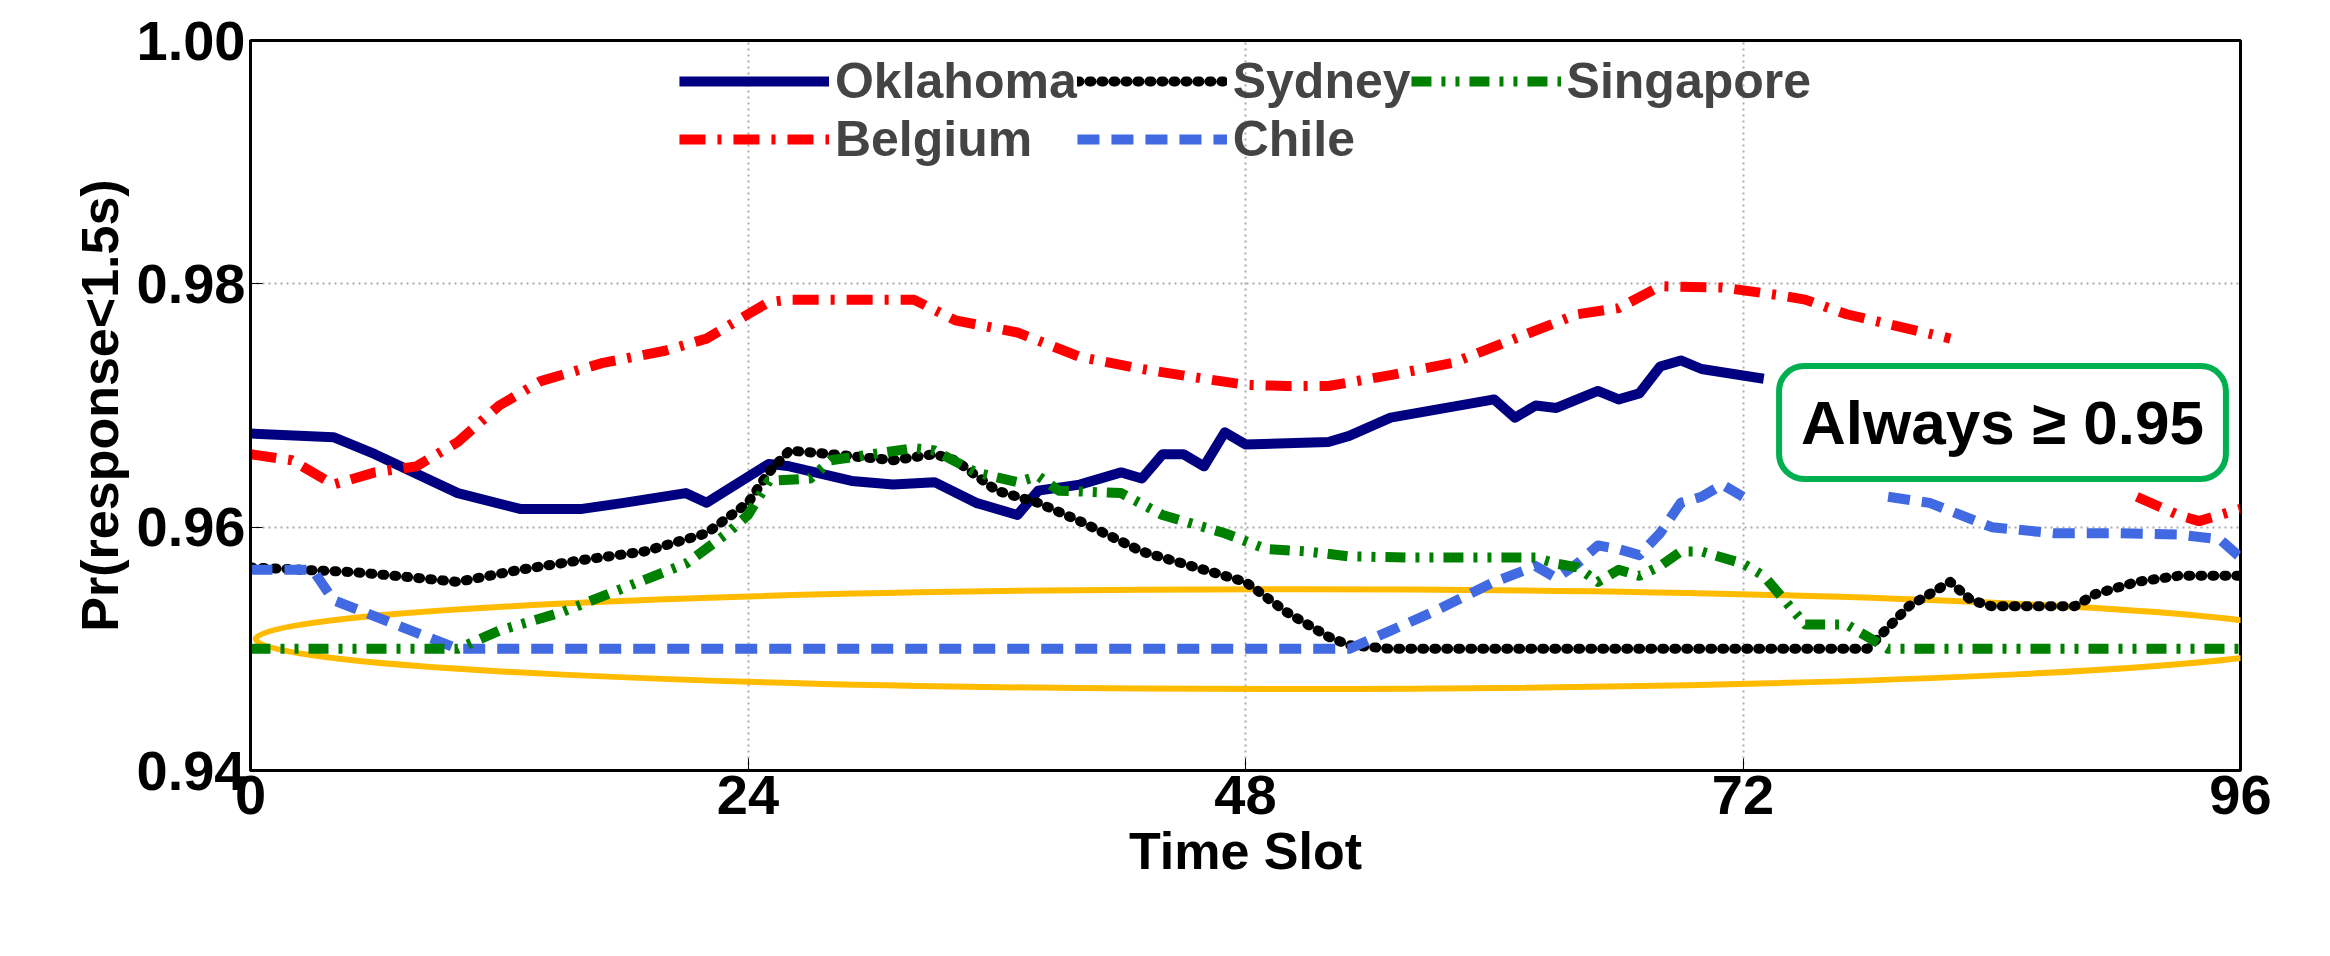 This screenshot has width=2330, height=956. What do you see at coordinates (1293, 139) in the screenshot?
I see `legend-label: Chile` at bounding box center [1293, 139].